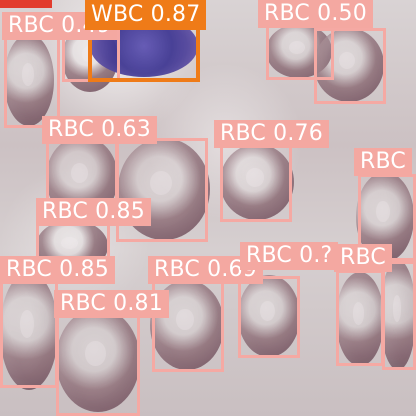  I want to click on label-10: RBC, so click(383, 162).